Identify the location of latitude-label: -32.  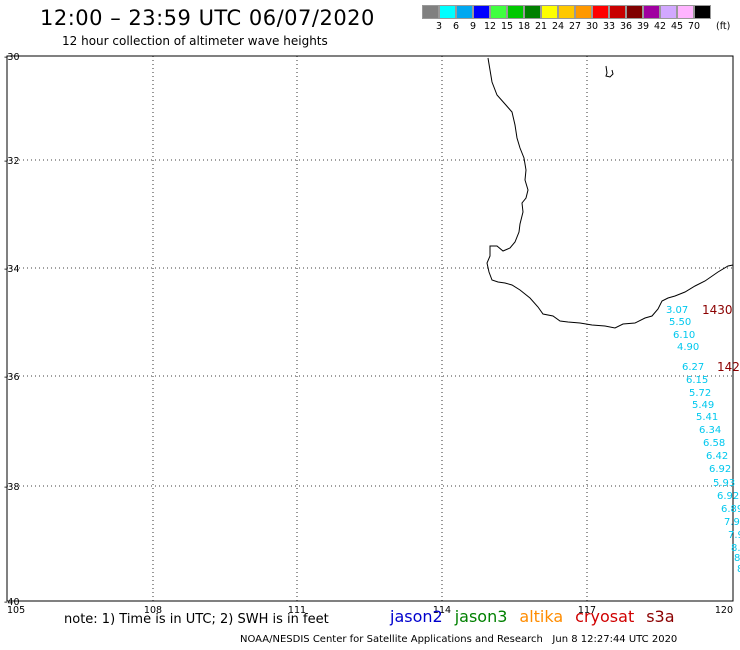
(12, 161).